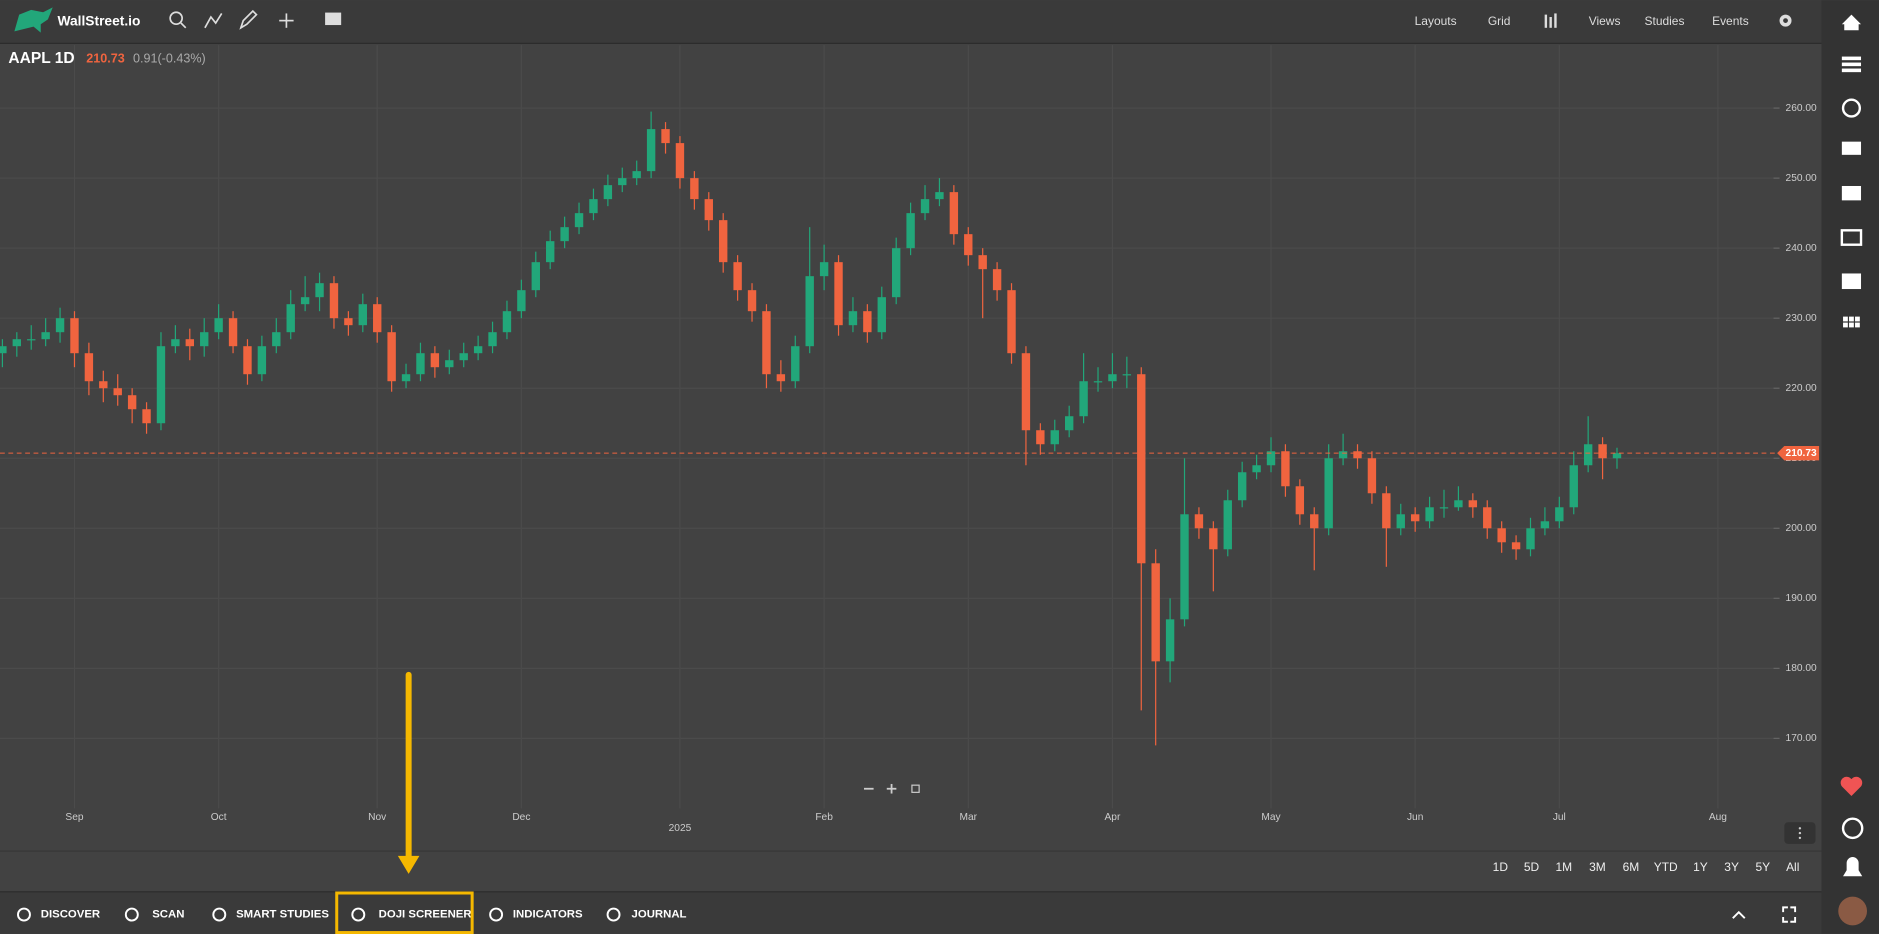 This screenshot has width=1879, height=934. What do you see at coordinates (1731, 867) in the screenshot?
I see `range-button: 3Y` at bounding box center [1731, 867].